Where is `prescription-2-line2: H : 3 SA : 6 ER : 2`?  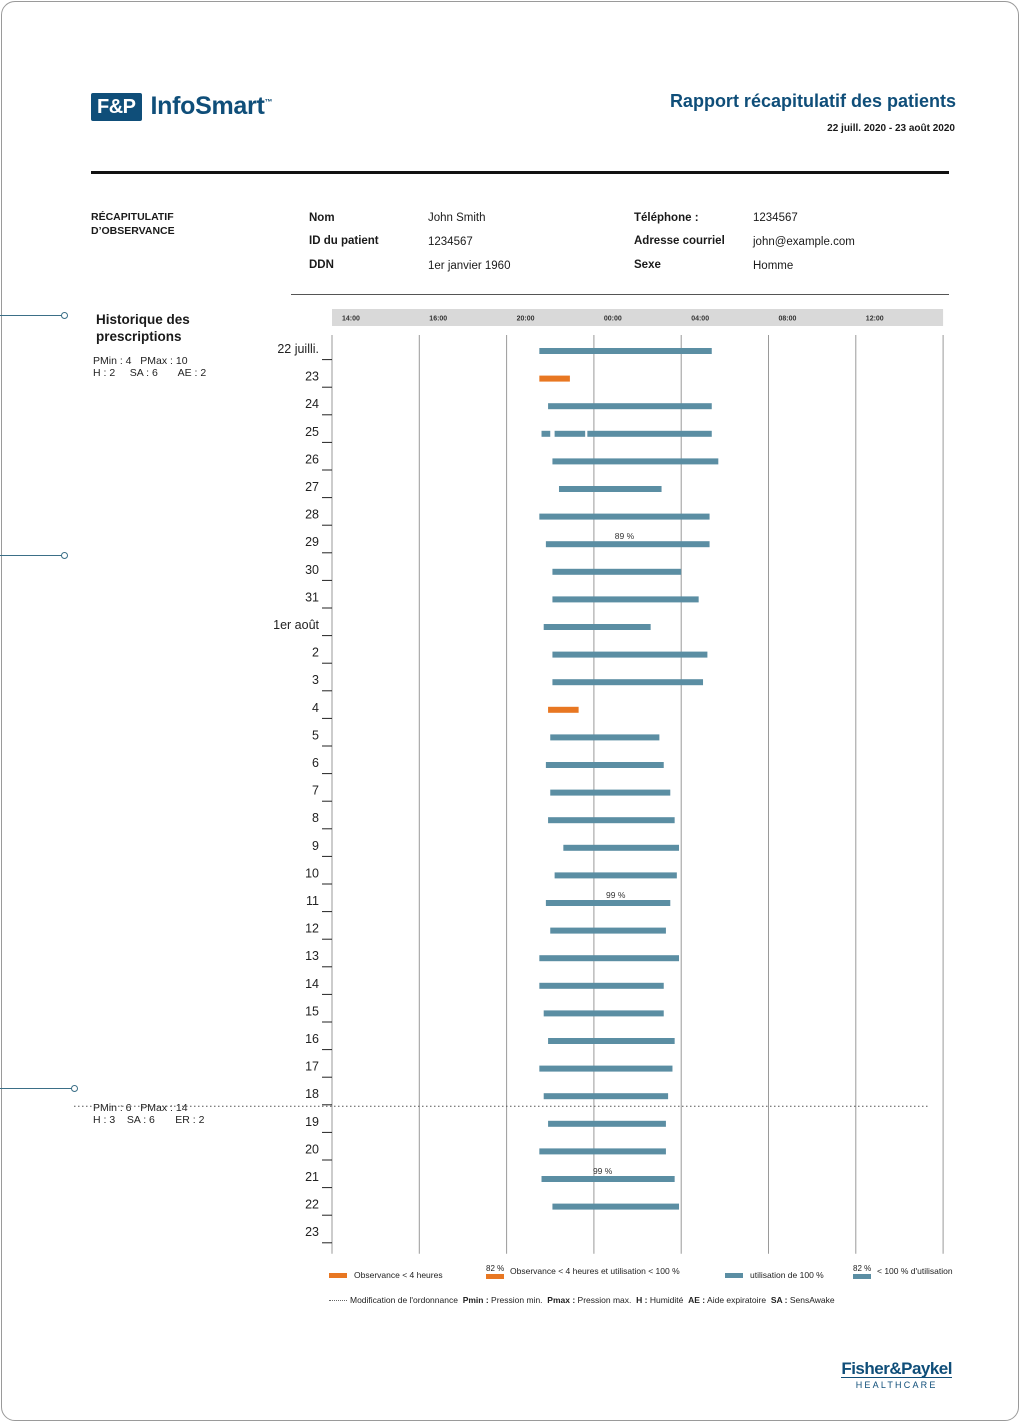 prescription-2-line2: H : 3 SA : 6 ER : 2 is located at coordinates (149, 1120).